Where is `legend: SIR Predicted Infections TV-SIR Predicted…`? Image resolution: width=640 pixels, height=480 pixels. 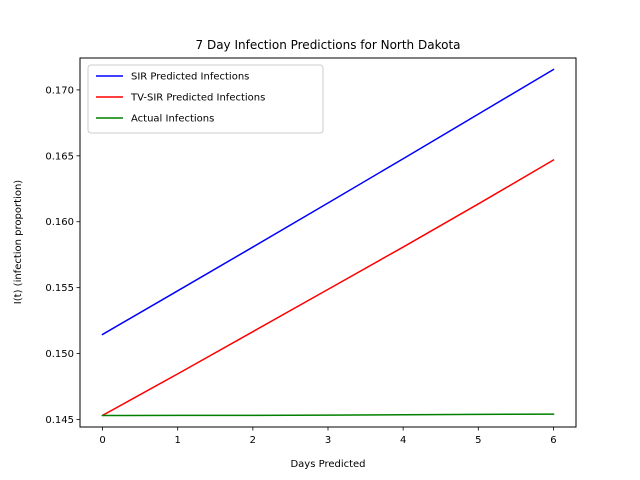 legend: SIR Predicted Infections TV-SIR Predicted… is located at coordinates (205, 99).